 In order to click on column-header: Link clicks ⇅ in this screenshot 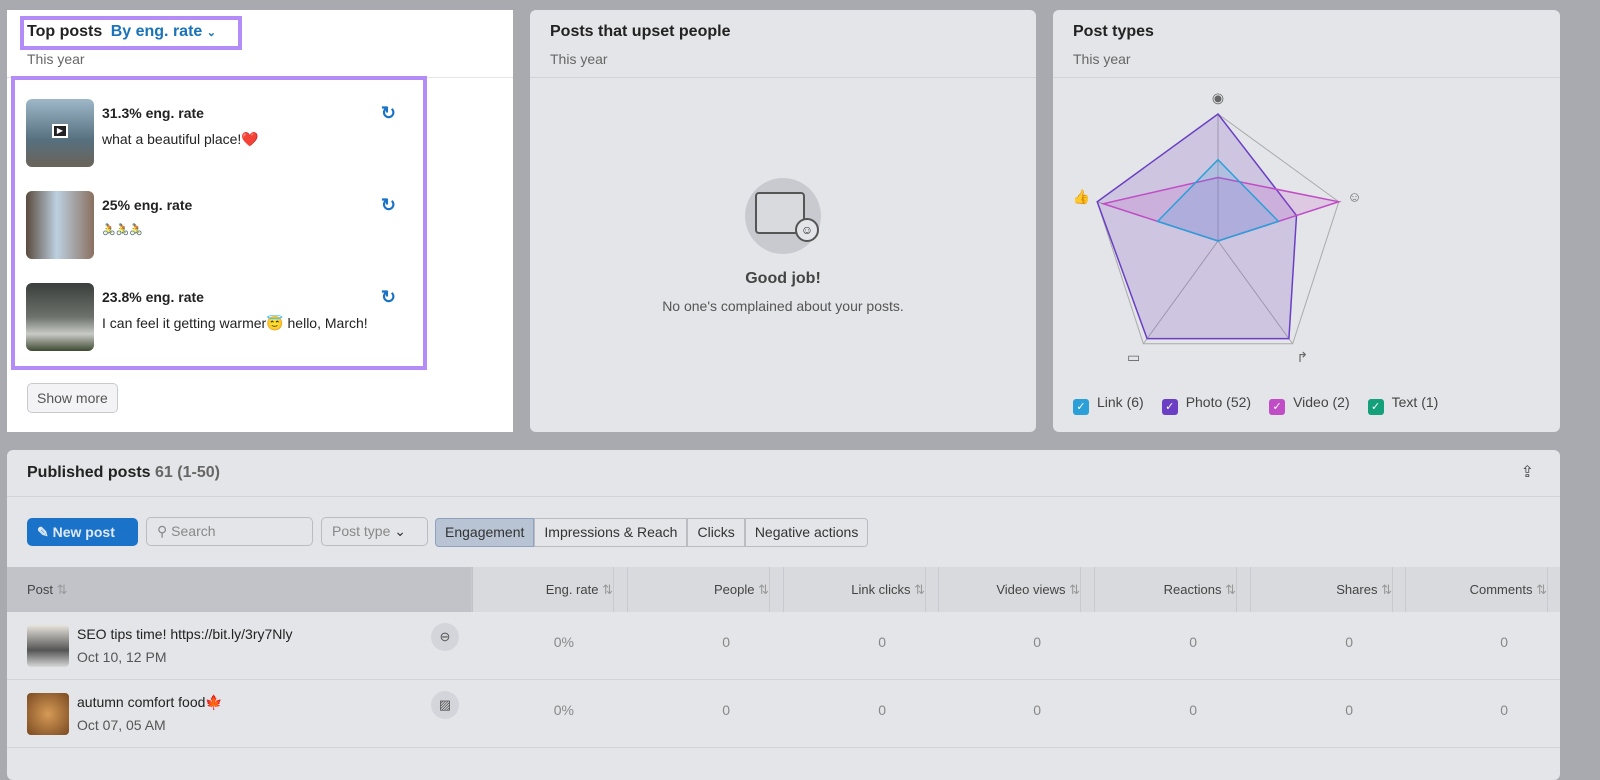, I will do `click(888, 589)`.